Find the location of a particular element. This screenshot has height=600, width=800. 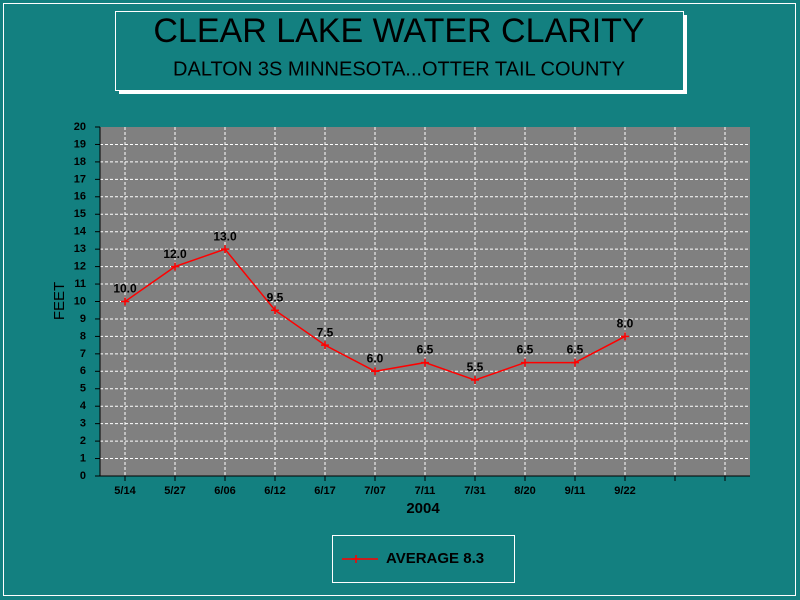

x-tick-label: 7/07 is located at coordinates (374, 491).